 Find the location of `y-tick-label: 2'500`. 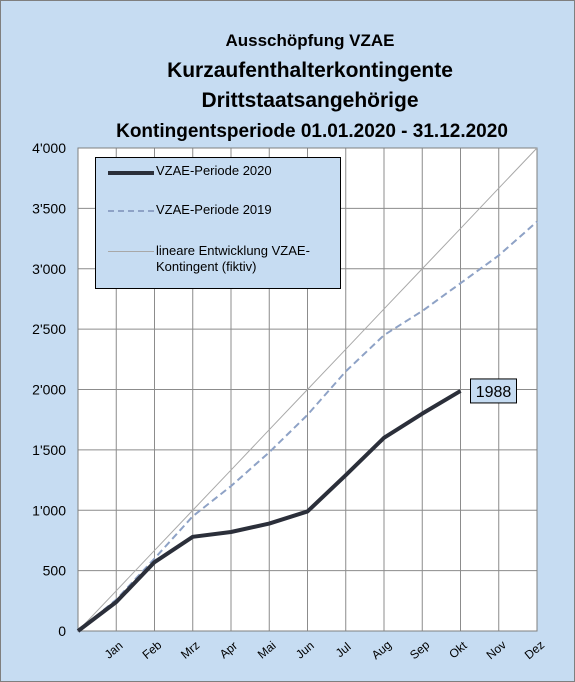

y-tick-label: 2'500 is located at coordinates (49, 329).